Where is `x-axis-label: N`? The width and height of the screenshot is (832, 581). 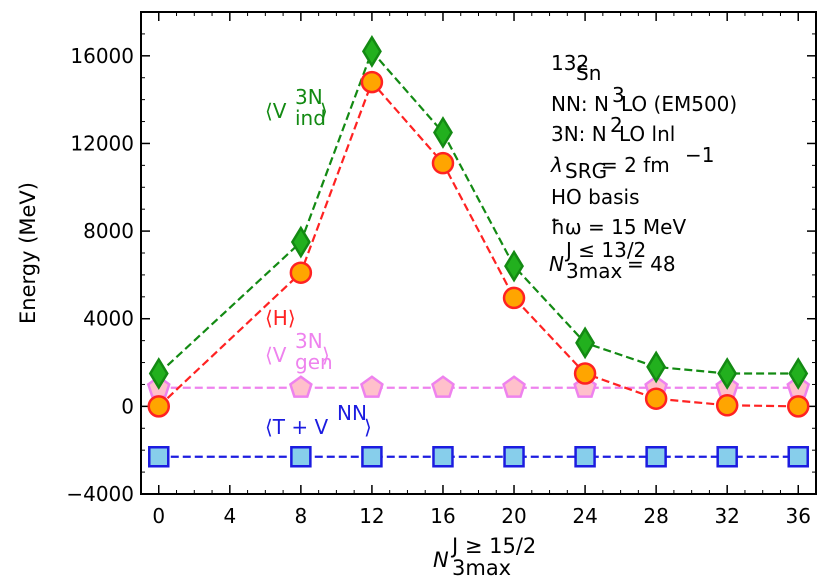
x-axis-label: N is located at coordinates (441, 560).